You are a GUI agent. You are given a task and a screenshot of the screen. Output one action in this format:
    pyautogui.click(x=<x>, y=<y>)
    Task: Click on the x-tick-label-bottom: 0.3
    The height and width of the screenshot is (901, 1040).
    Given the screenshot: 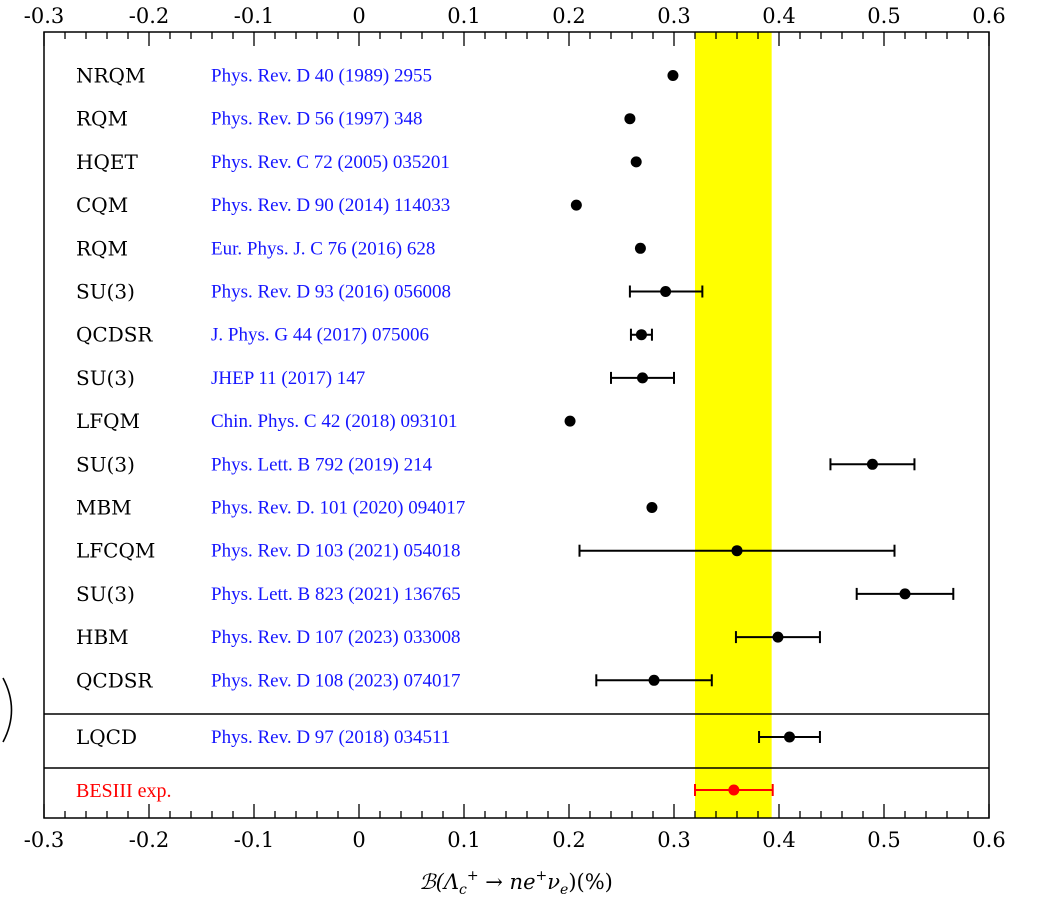 What is the action you would take?
    pyautogui.click(x=673, y=840)
    